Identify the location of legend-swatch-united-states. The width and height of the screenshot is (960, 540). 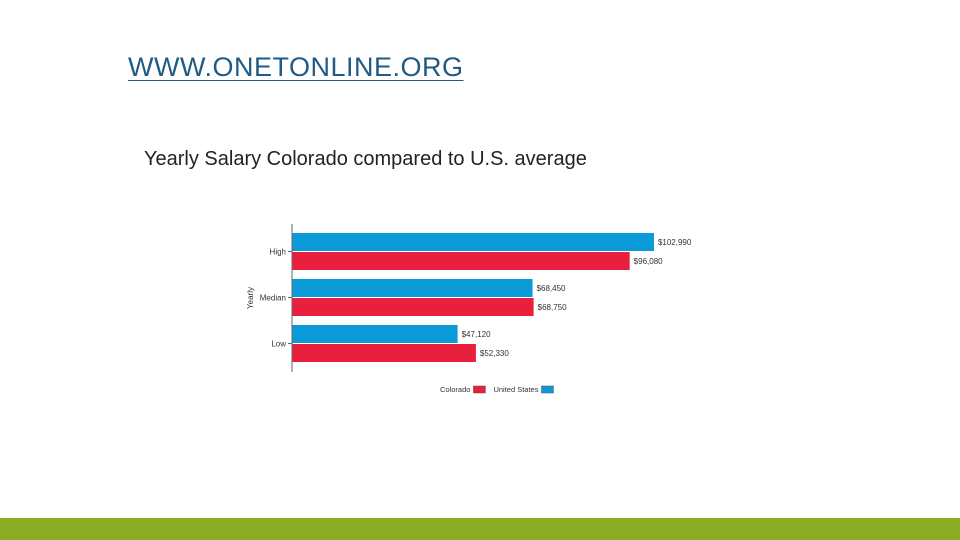
(547, 389).